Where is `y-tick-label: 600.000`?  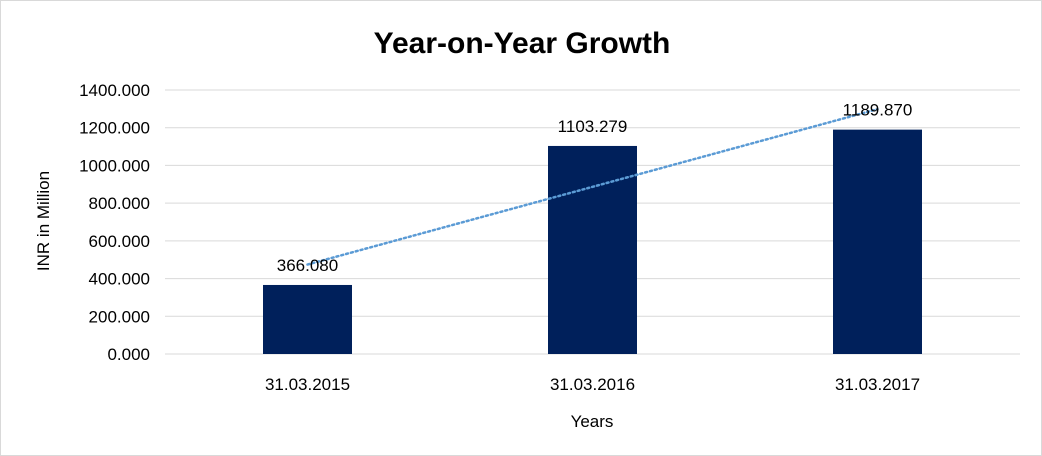 y-tick-label: 600.000 is located at coordinates (119, 241).